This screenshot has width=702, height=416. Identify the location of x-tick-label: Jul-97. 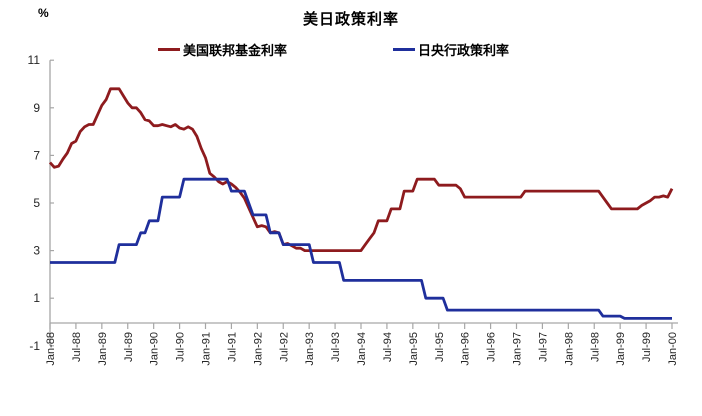
(543, 347).